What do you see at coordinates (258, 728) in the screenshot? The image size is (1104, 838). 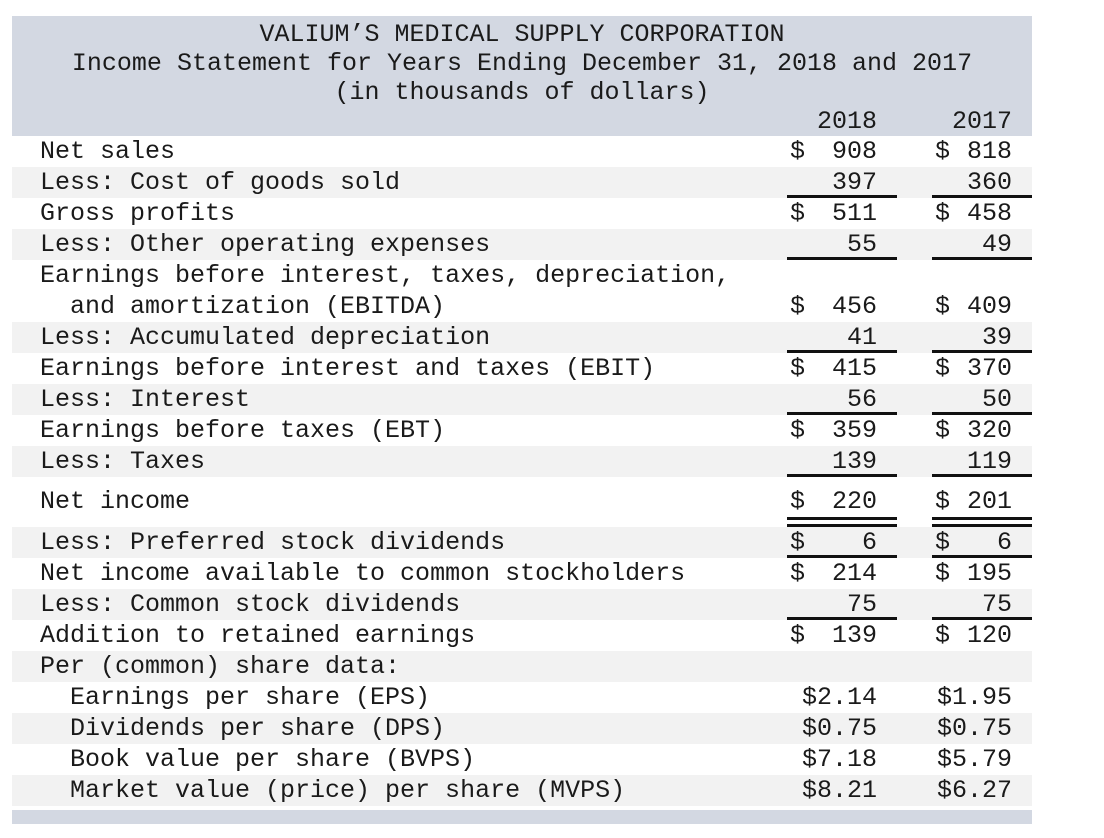 I see `row-label: Dividends per share (DPS)` at bounding box center [258, 728].